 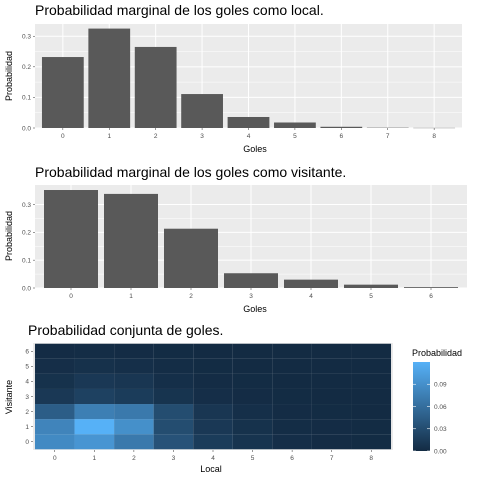 What do you see at coordinates (440, 429) in the screenshot?
I see `legend-tick-label: 0.03` at bounding box center [440, 429].